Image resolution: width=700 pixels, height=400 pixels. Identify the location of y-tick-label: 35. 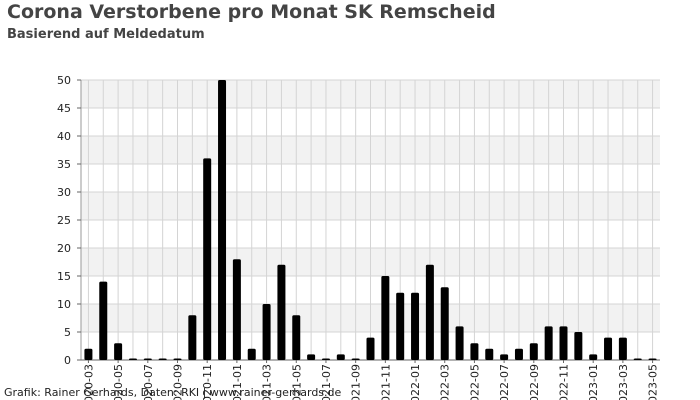
(64, 164).